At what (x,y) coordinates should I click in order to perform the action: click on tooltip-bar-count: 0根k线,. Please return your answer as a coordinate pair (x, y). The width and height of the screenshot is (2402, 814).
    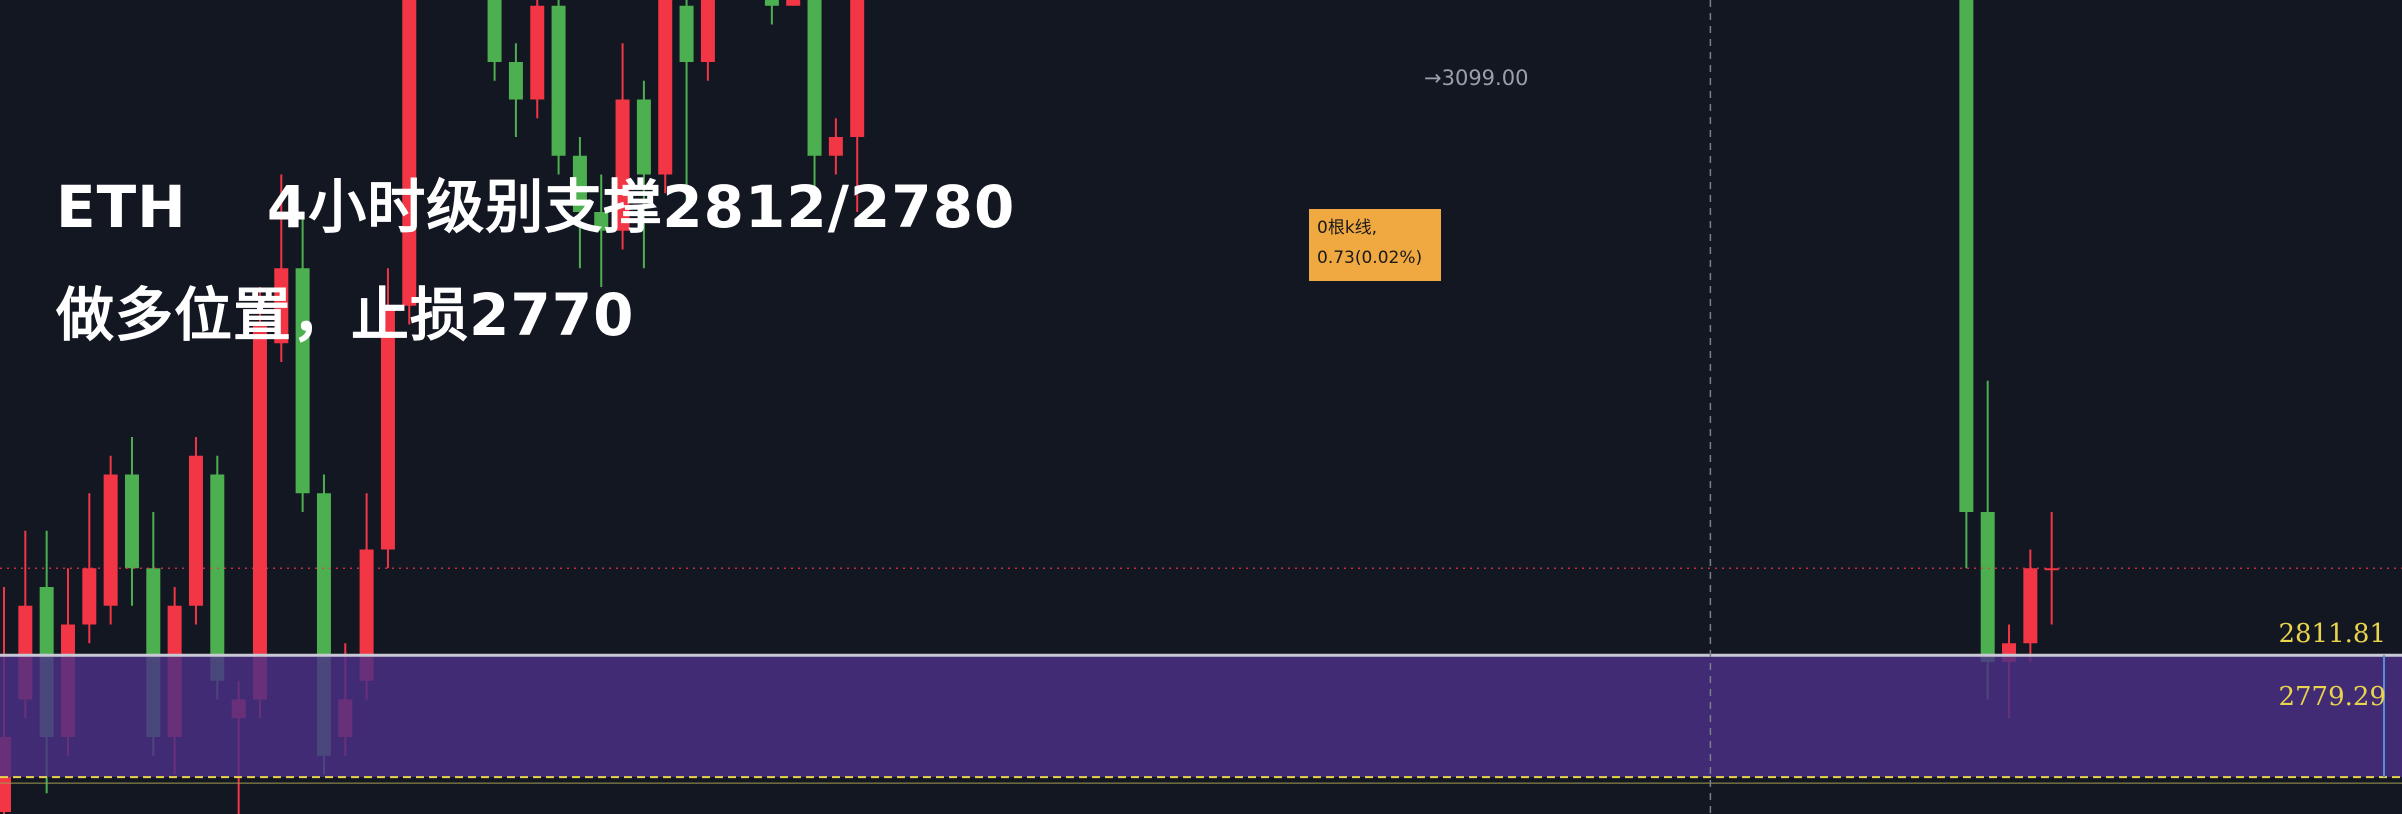
    Looking at the image, I should click on (1347, 228).